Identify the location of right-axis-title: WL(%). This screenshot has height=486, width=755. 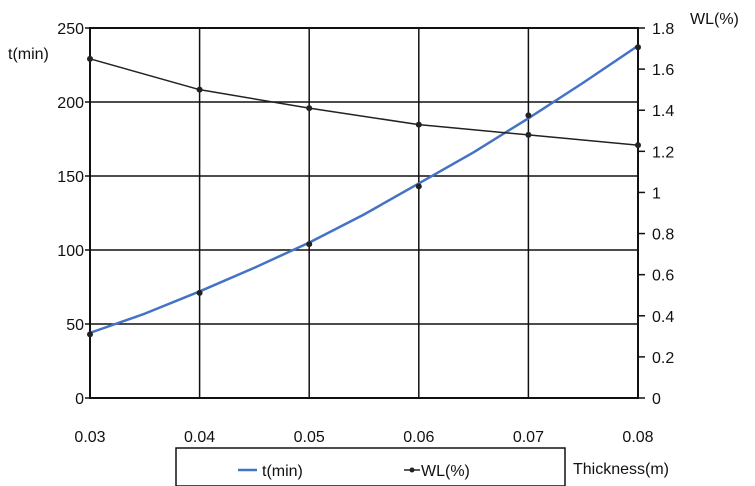
(714, 19).